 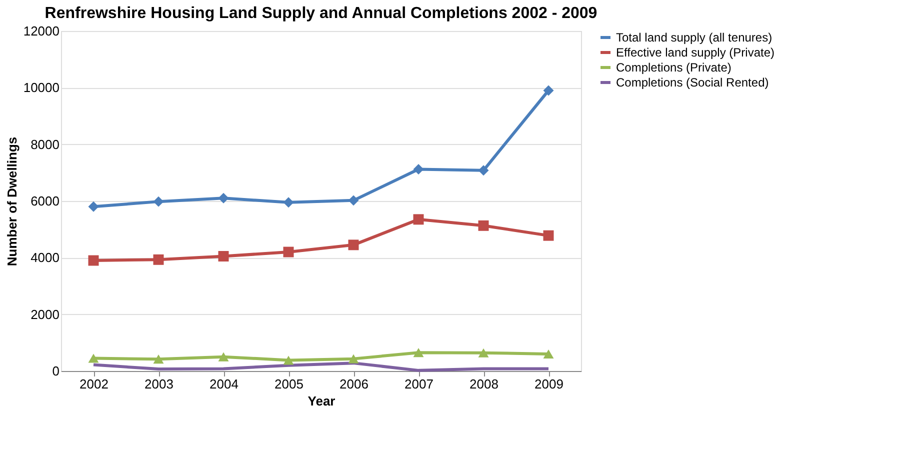 What do you see at coordinates (45, 258) in the screenshot?
I see `y-tick-label: 4000` at bounding box center [45, 258].